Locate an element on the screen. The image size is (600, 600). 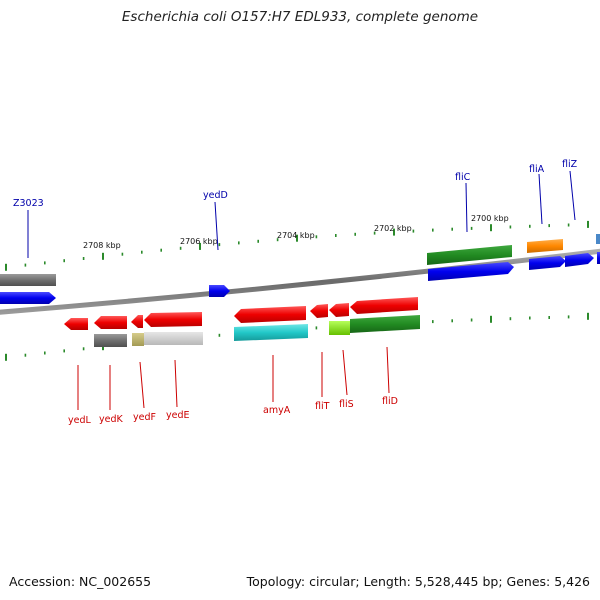
gene-flid is located at coordinates (385, 315).